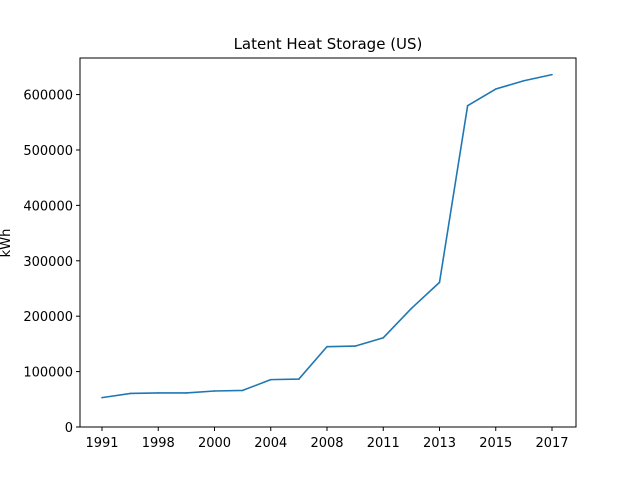 The image size is (640, 480). What do you see at coordinates (7, 243) in the screenshot?
I see `y-axis-label: kWh` at bounding box center [7, 243].